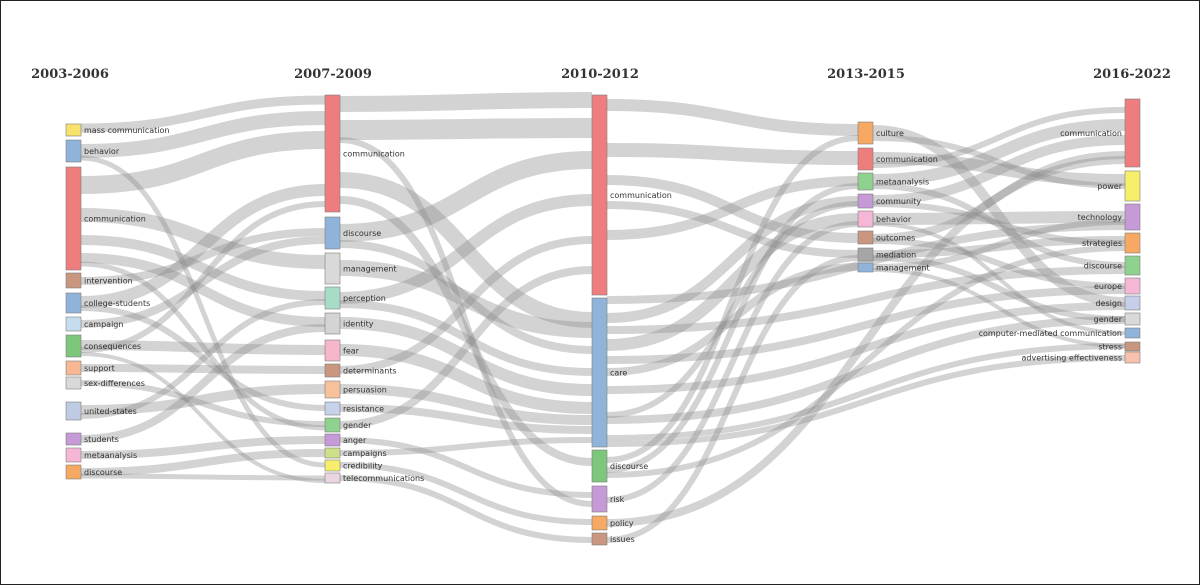  I want to click on node-computer-mediated-communication, so click(1132, 333).